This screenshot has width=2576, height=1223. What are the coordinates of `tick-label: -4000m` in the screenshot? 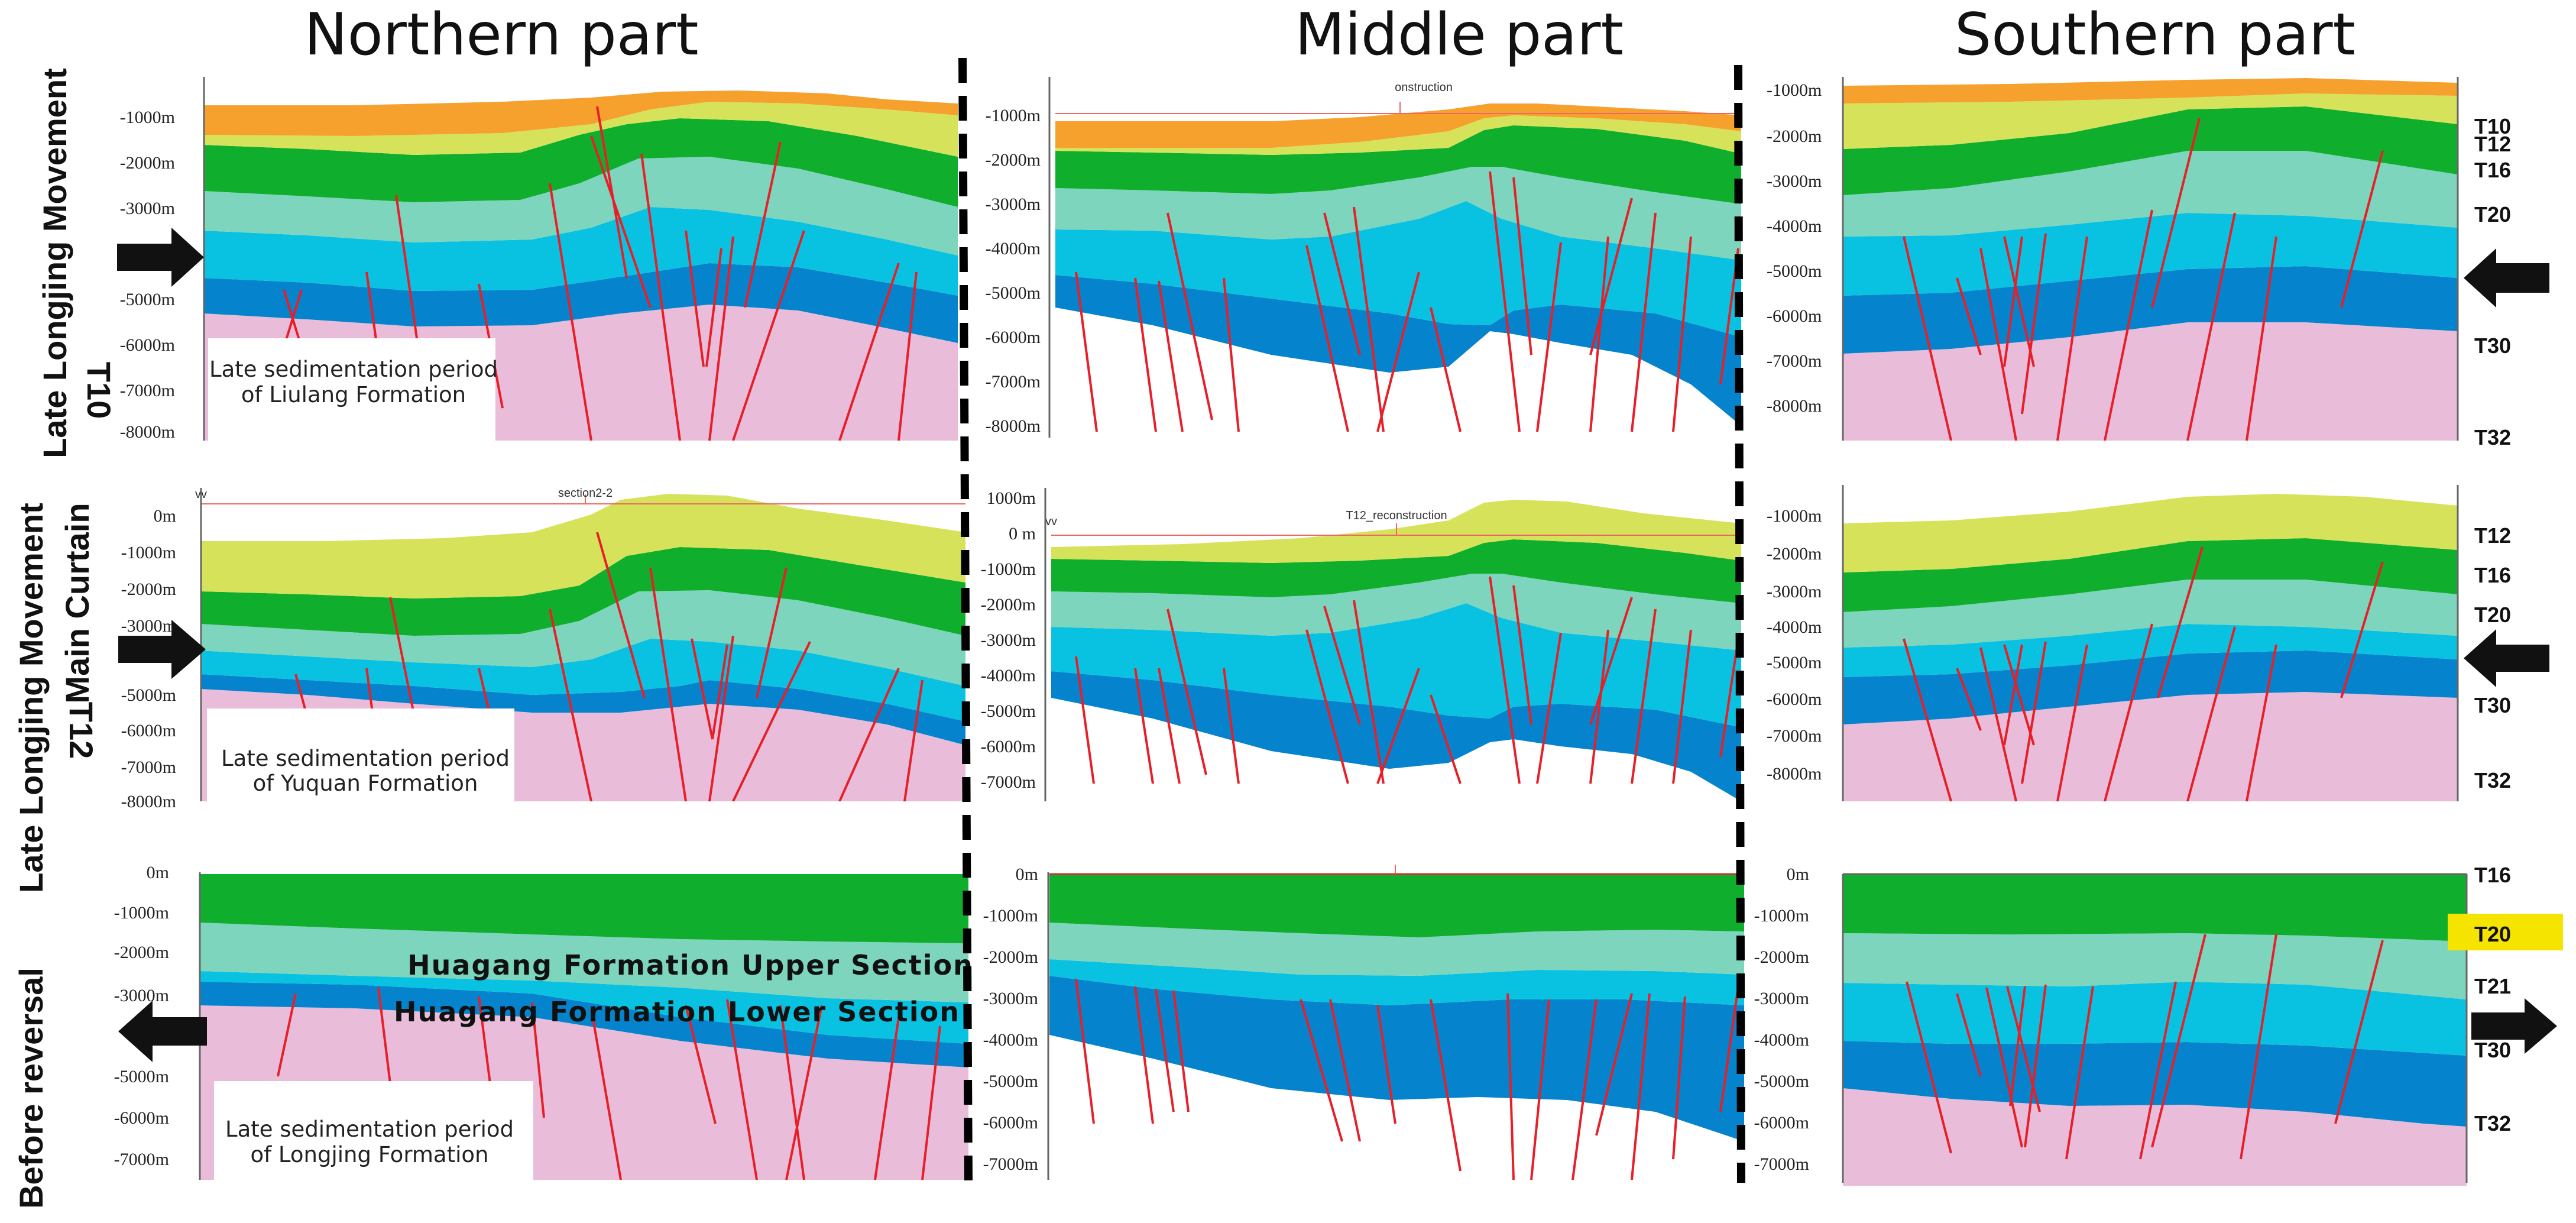 It's located at (1010, 1040).